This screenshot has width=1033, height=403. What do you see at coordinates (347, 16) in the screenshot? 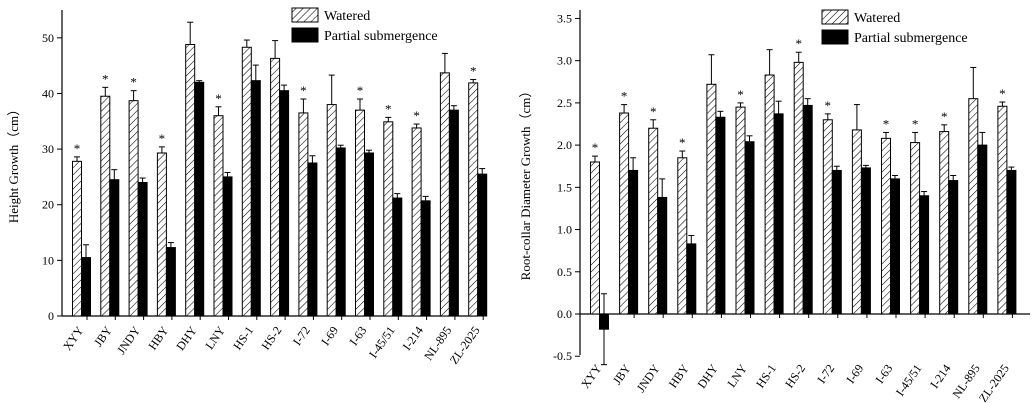
I see `legend-label-watered: Watered` at bounding box center [347, 16].